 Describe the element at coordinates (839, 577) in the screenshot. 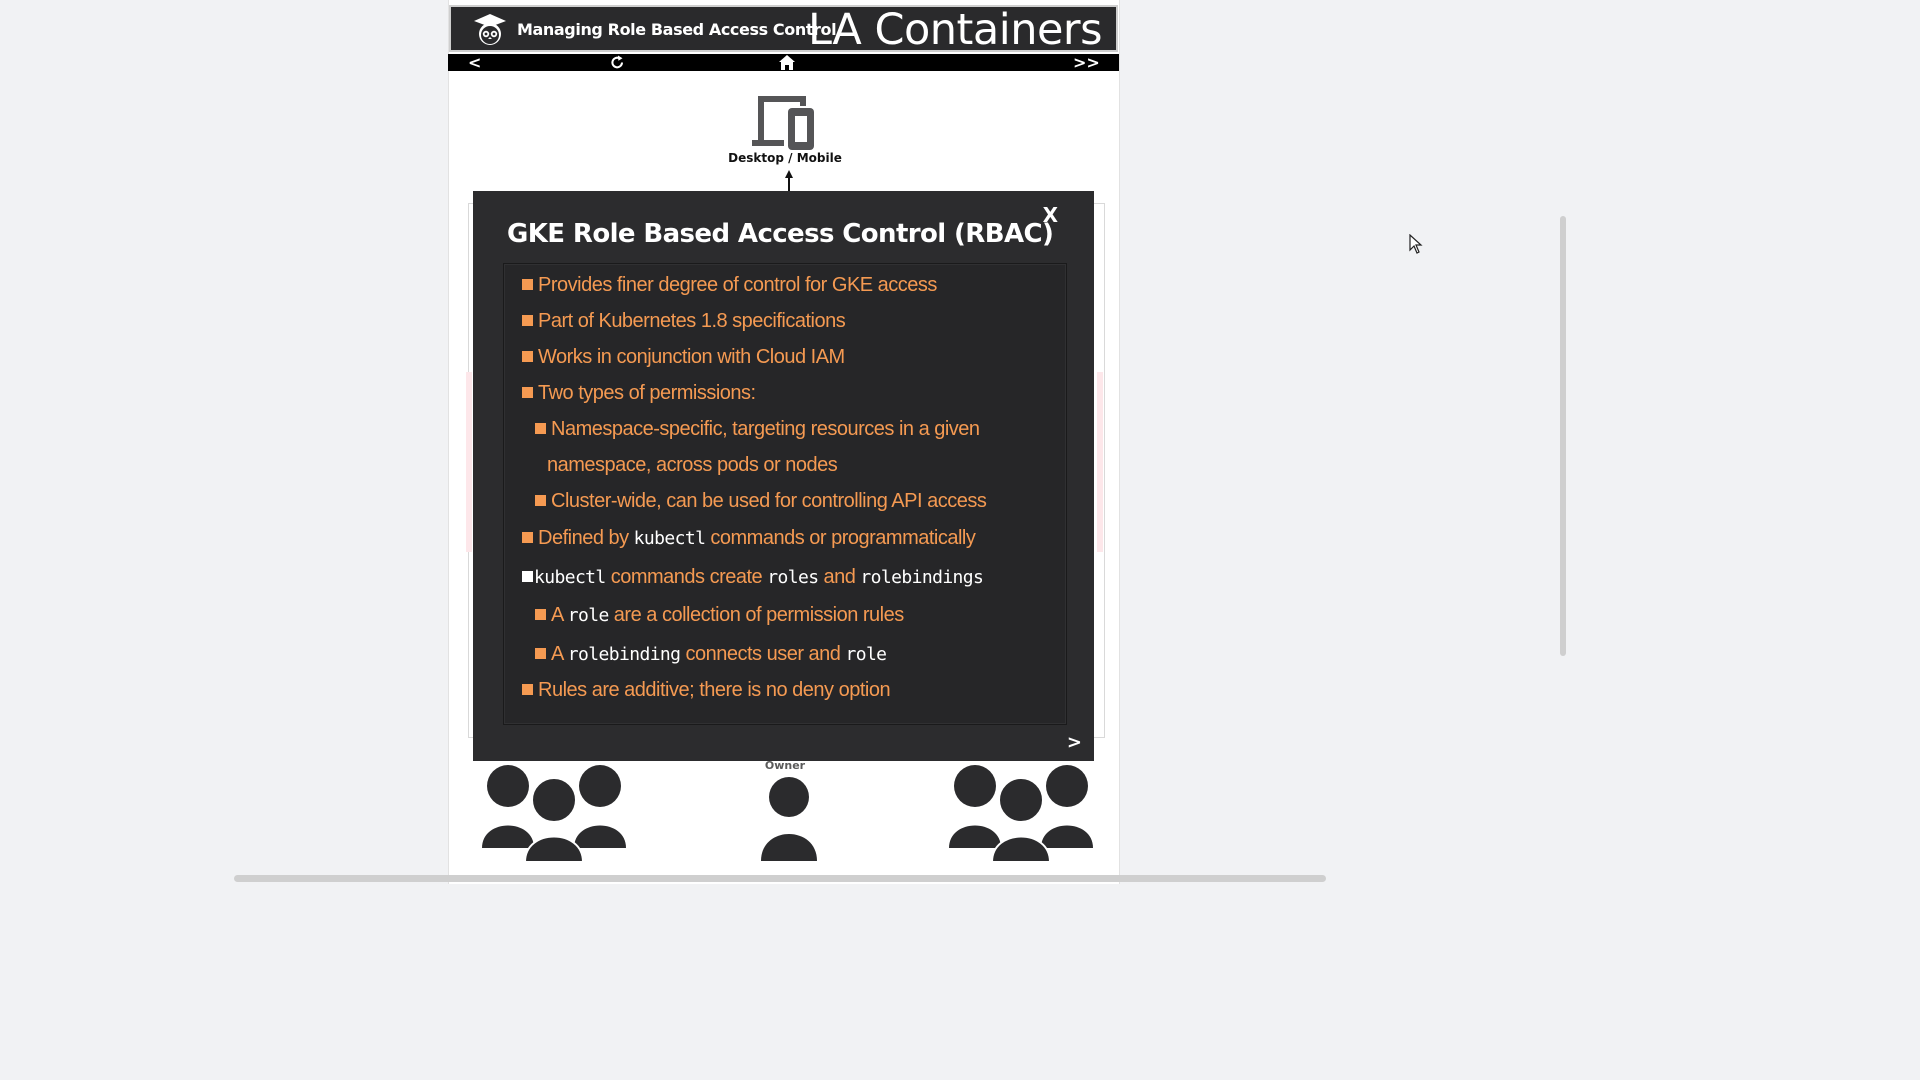

I see `list-item-text: and` at that location.